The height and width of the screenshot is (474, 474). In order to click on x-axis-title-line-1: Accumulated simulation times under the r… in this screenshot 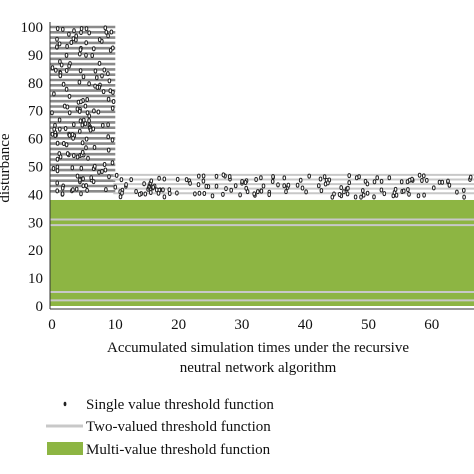, I will do `click(258, 348)`.